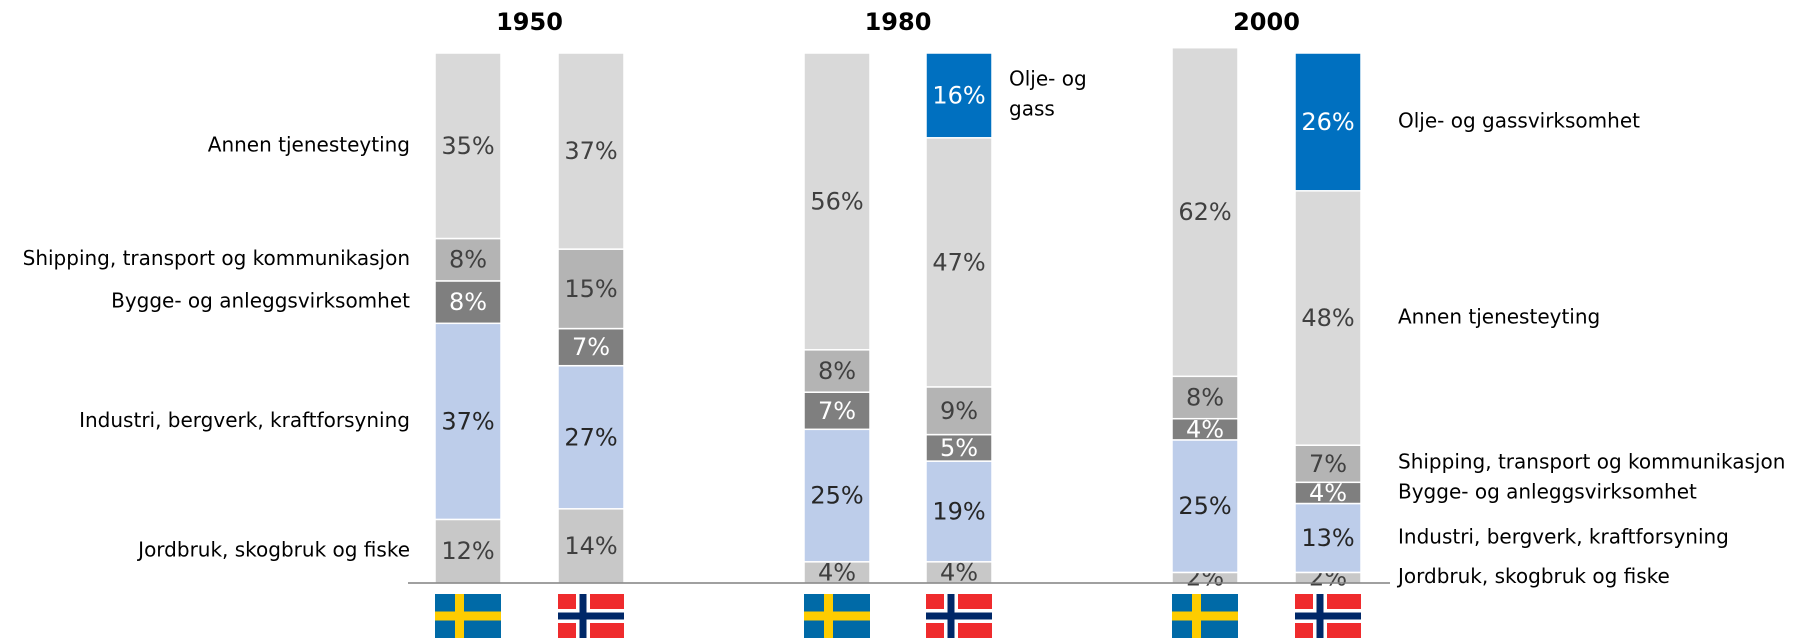  I want to click on value-label: 15%, so click(590, 289).